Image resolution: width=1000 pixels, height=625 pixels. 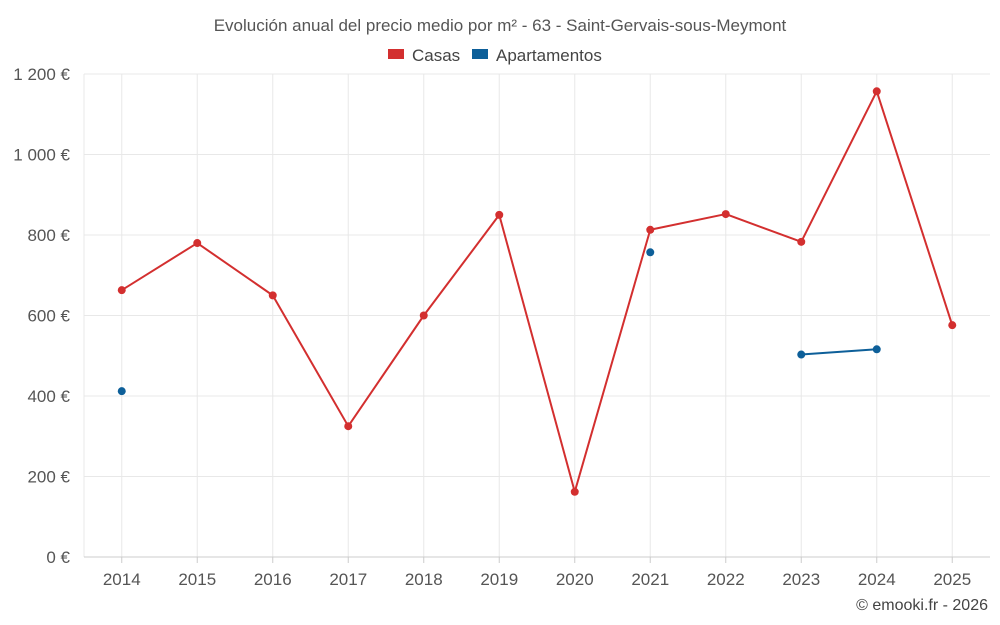 I want to click on x-tick-label: 2024, so click(x=877, y=579).